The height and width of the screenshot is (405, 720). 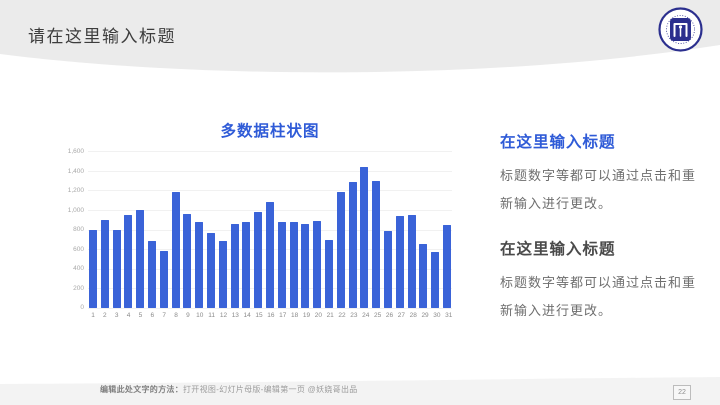 What do you see at coordinates (116, 315) in the screenshot?
I see `x-tick-label: 3` at bounding box center [116, 315].